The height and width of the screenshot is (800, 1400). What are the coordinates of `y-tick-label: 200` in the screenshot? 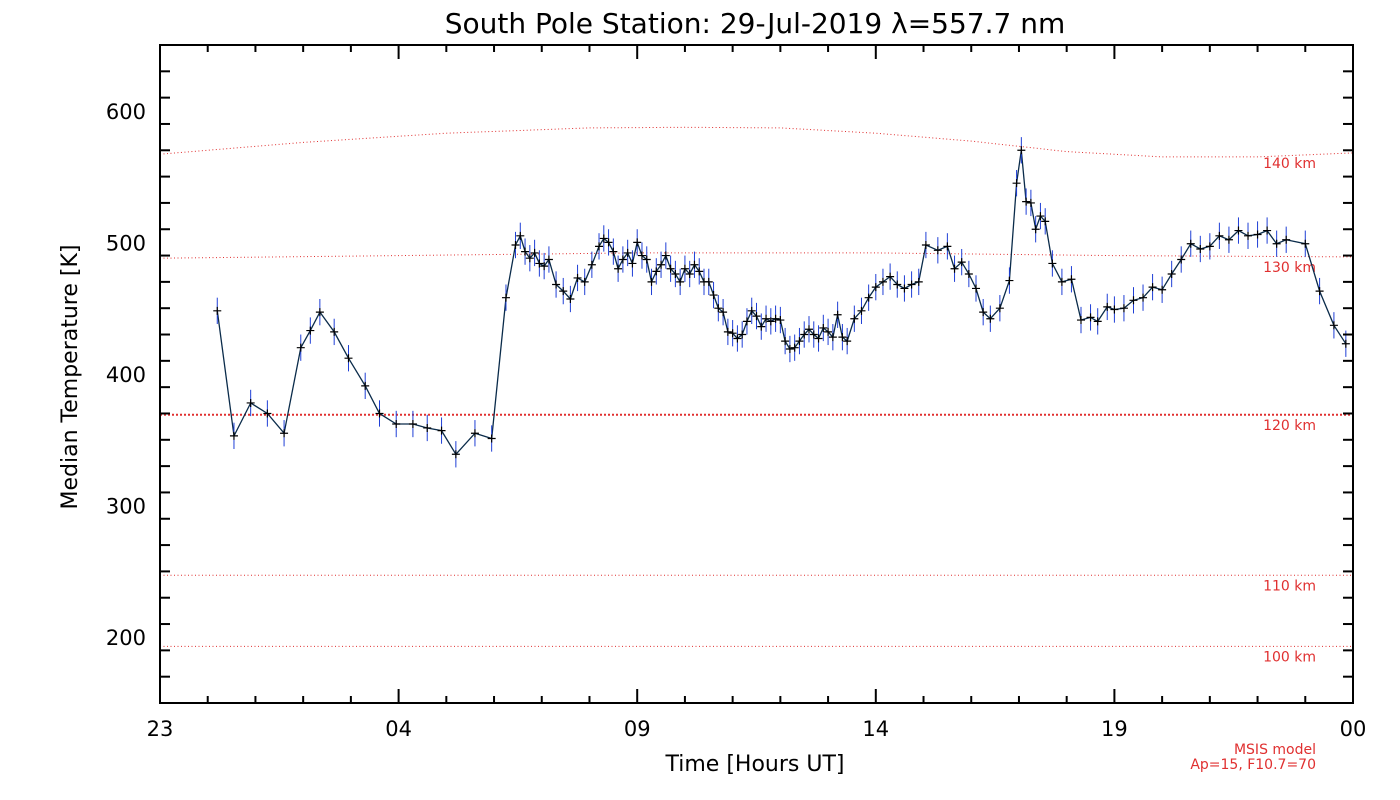 It's located at (126, 638).